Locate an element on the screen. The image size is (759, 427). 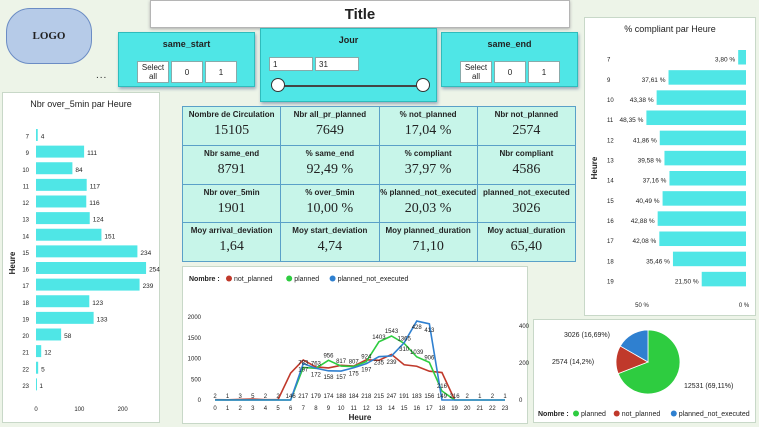
data-label: 111 is located at coordinates (92, 153).